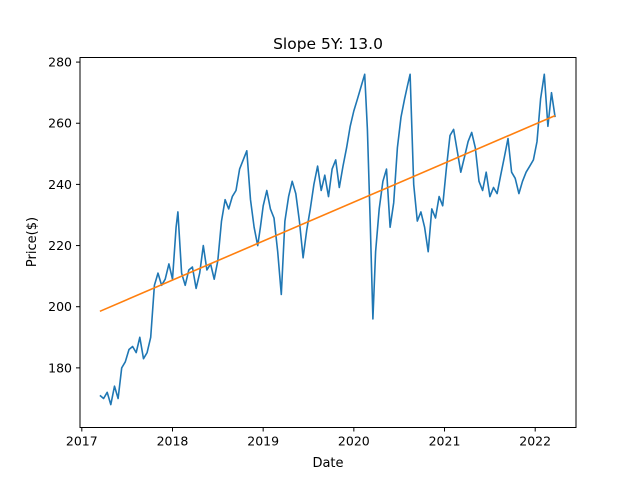  I want to click on y-tick-label: 220, so click(60, 245).